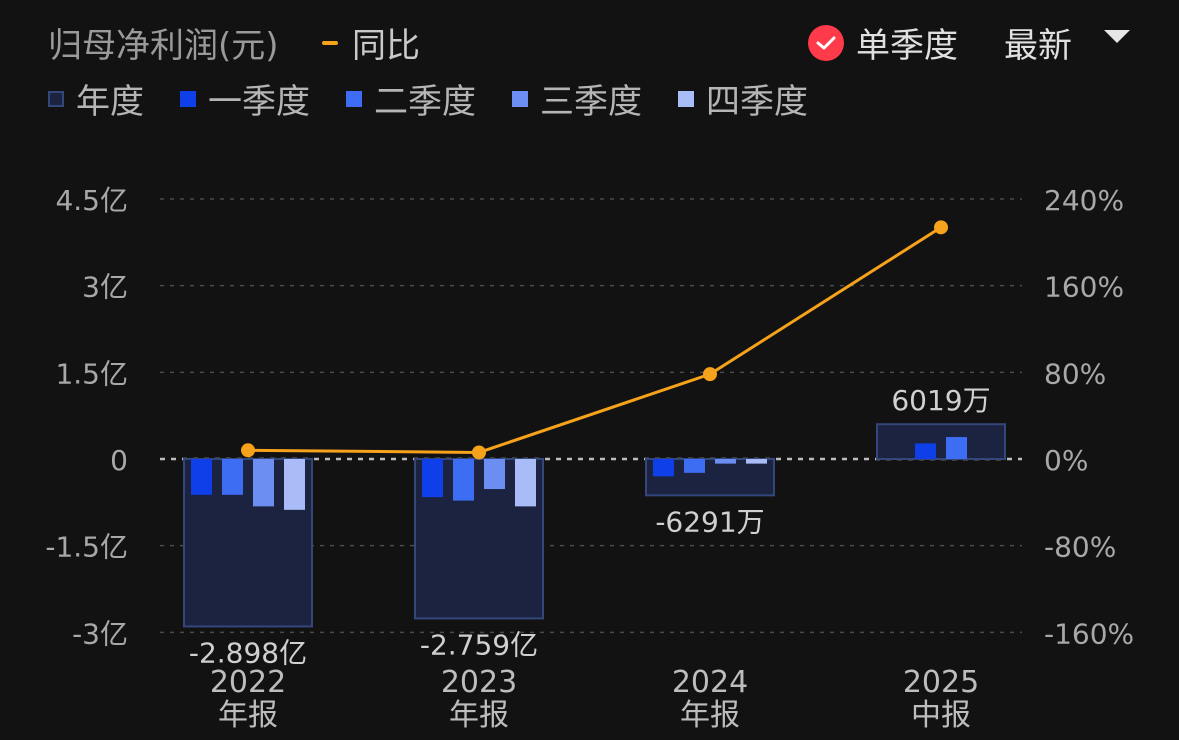  I want to click on annual-value-label: -6291万, so click(709, 521).